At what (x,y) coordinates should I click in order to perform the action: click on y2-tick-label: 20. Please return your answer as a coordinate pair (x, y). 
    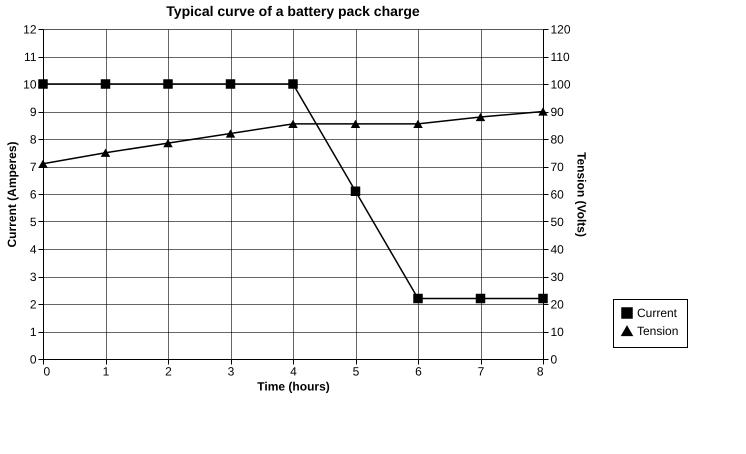
    Looking at the image, I should click on (557, 305).